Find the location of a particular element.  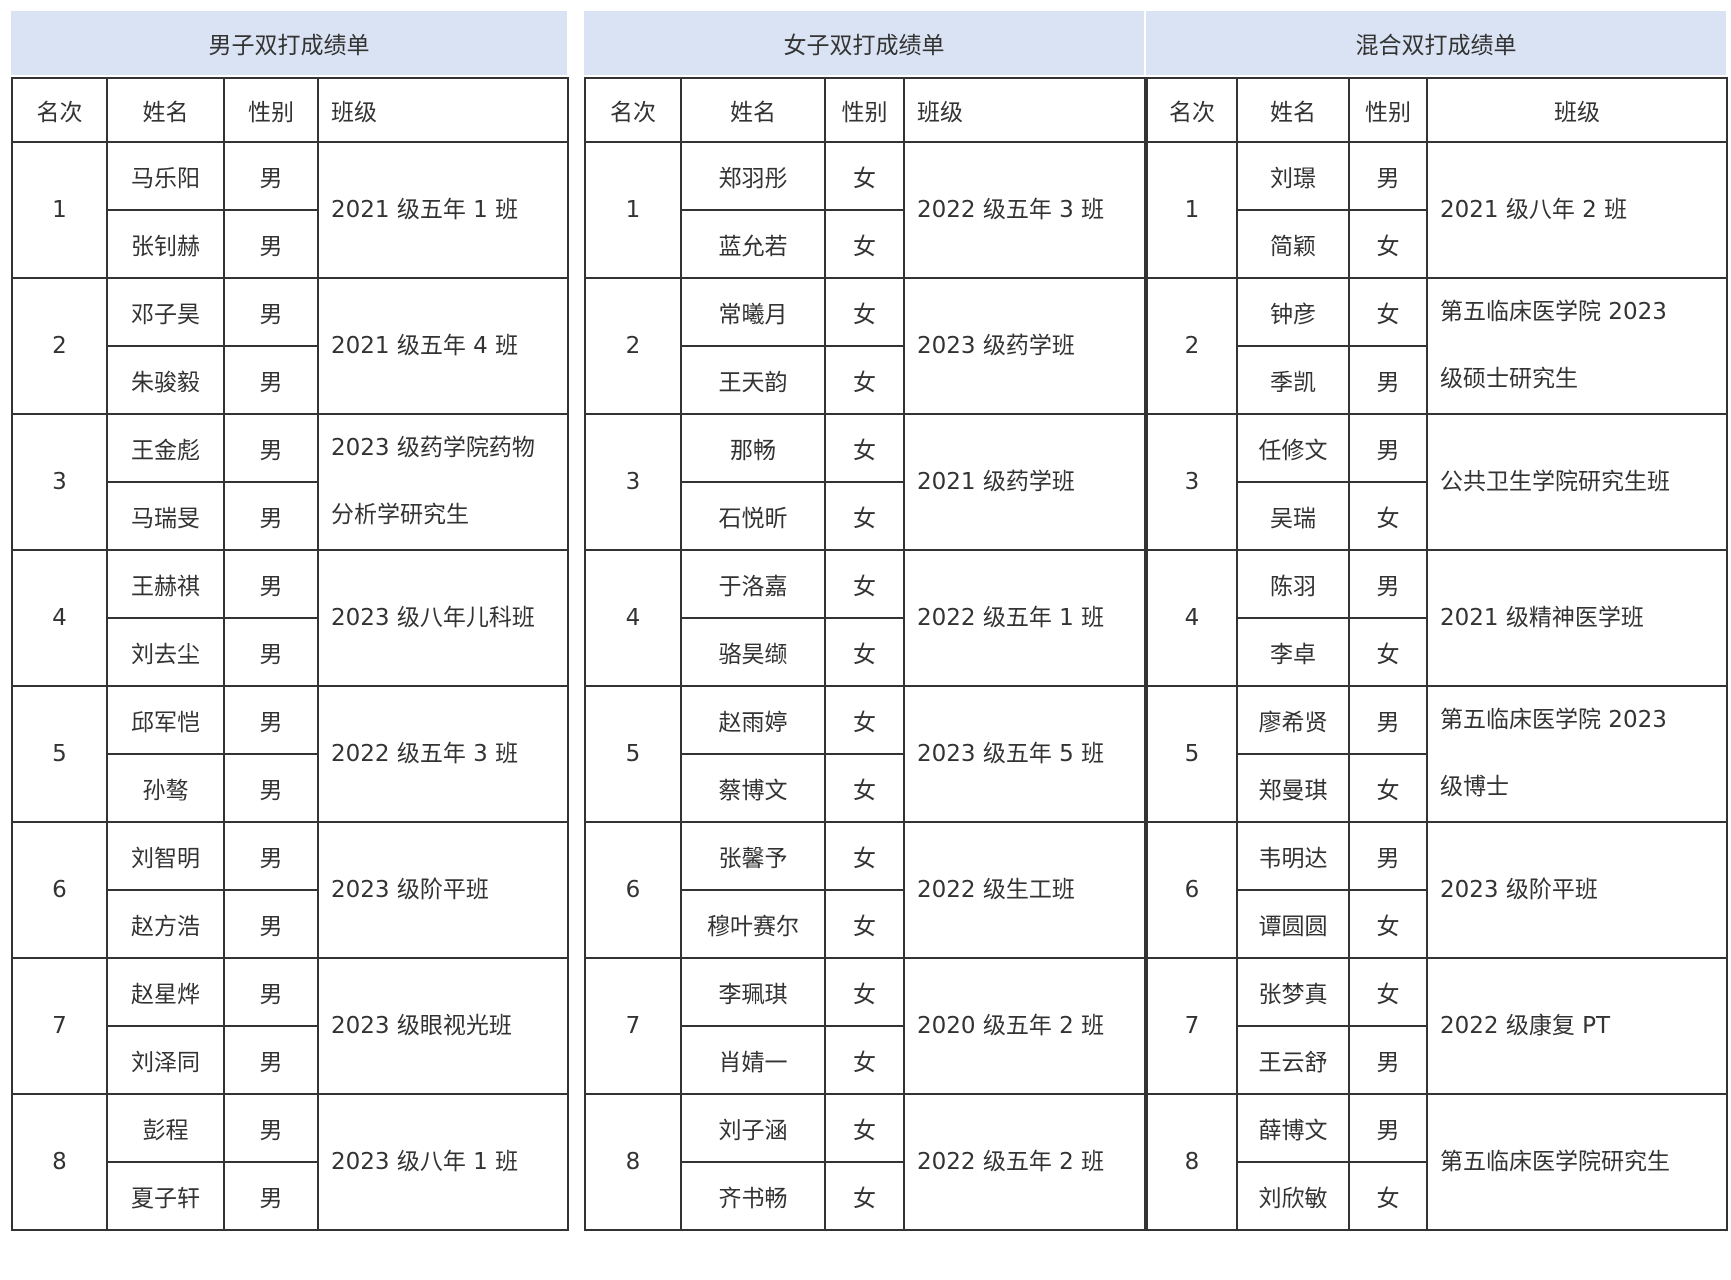

class-cell: 2023 级药学班 is located at coordinates (1024, 346).